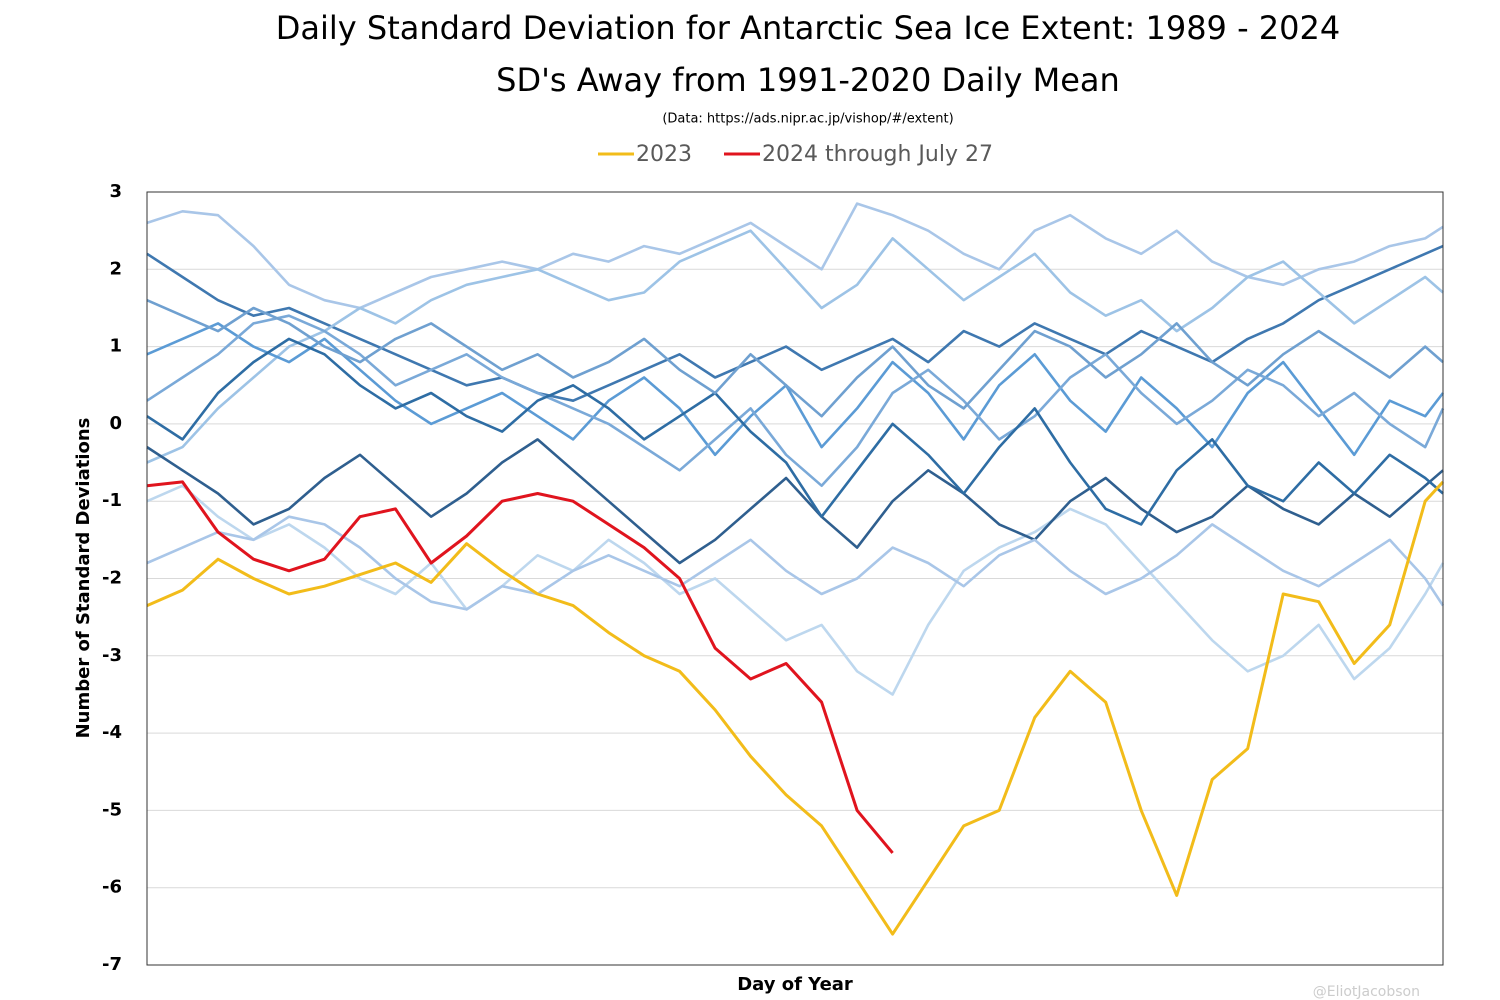 The height and width of the screenshot is (1000, 1500). Describe the element at coordinates (112, 809) in the screenshot. I see `y-tick-label: -5` at that location.